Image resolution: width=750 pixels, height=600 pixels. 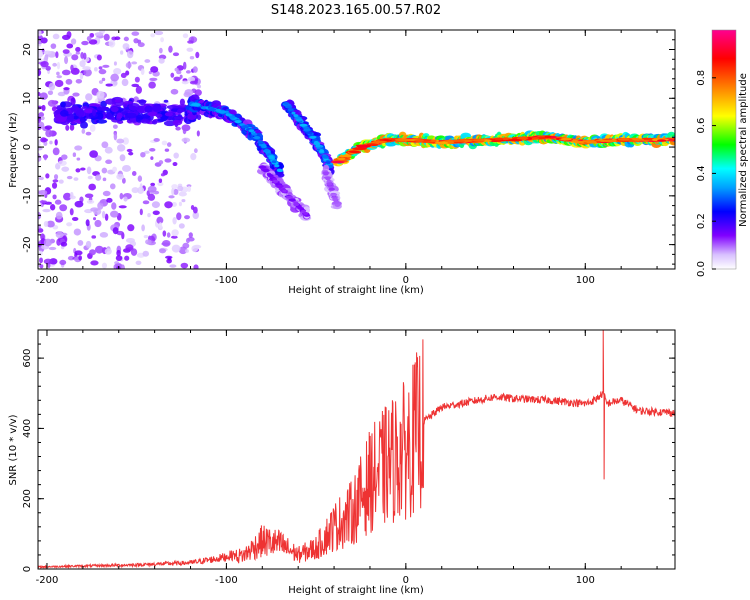 What do you see at coordinates (724, 149) in the screenshot?
I see `colorbar-gradient` at bounding box center [724, 149].